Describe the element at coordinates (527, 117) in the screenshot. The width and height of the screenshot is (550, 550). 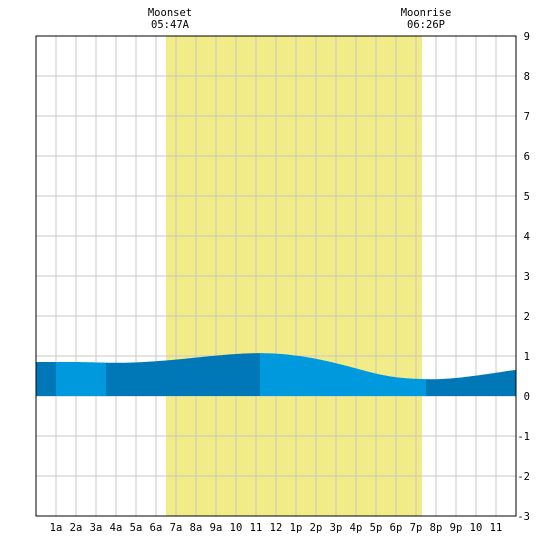
I see `y-tick-label: 7` at that location.